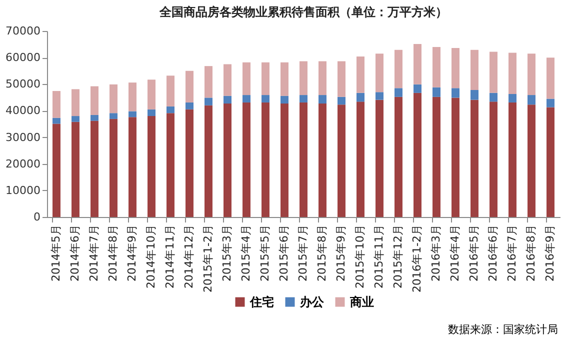 This screenshot has width=568, height=339. I want to click on x-tick-label: 2016年7月, so click(512, 253).